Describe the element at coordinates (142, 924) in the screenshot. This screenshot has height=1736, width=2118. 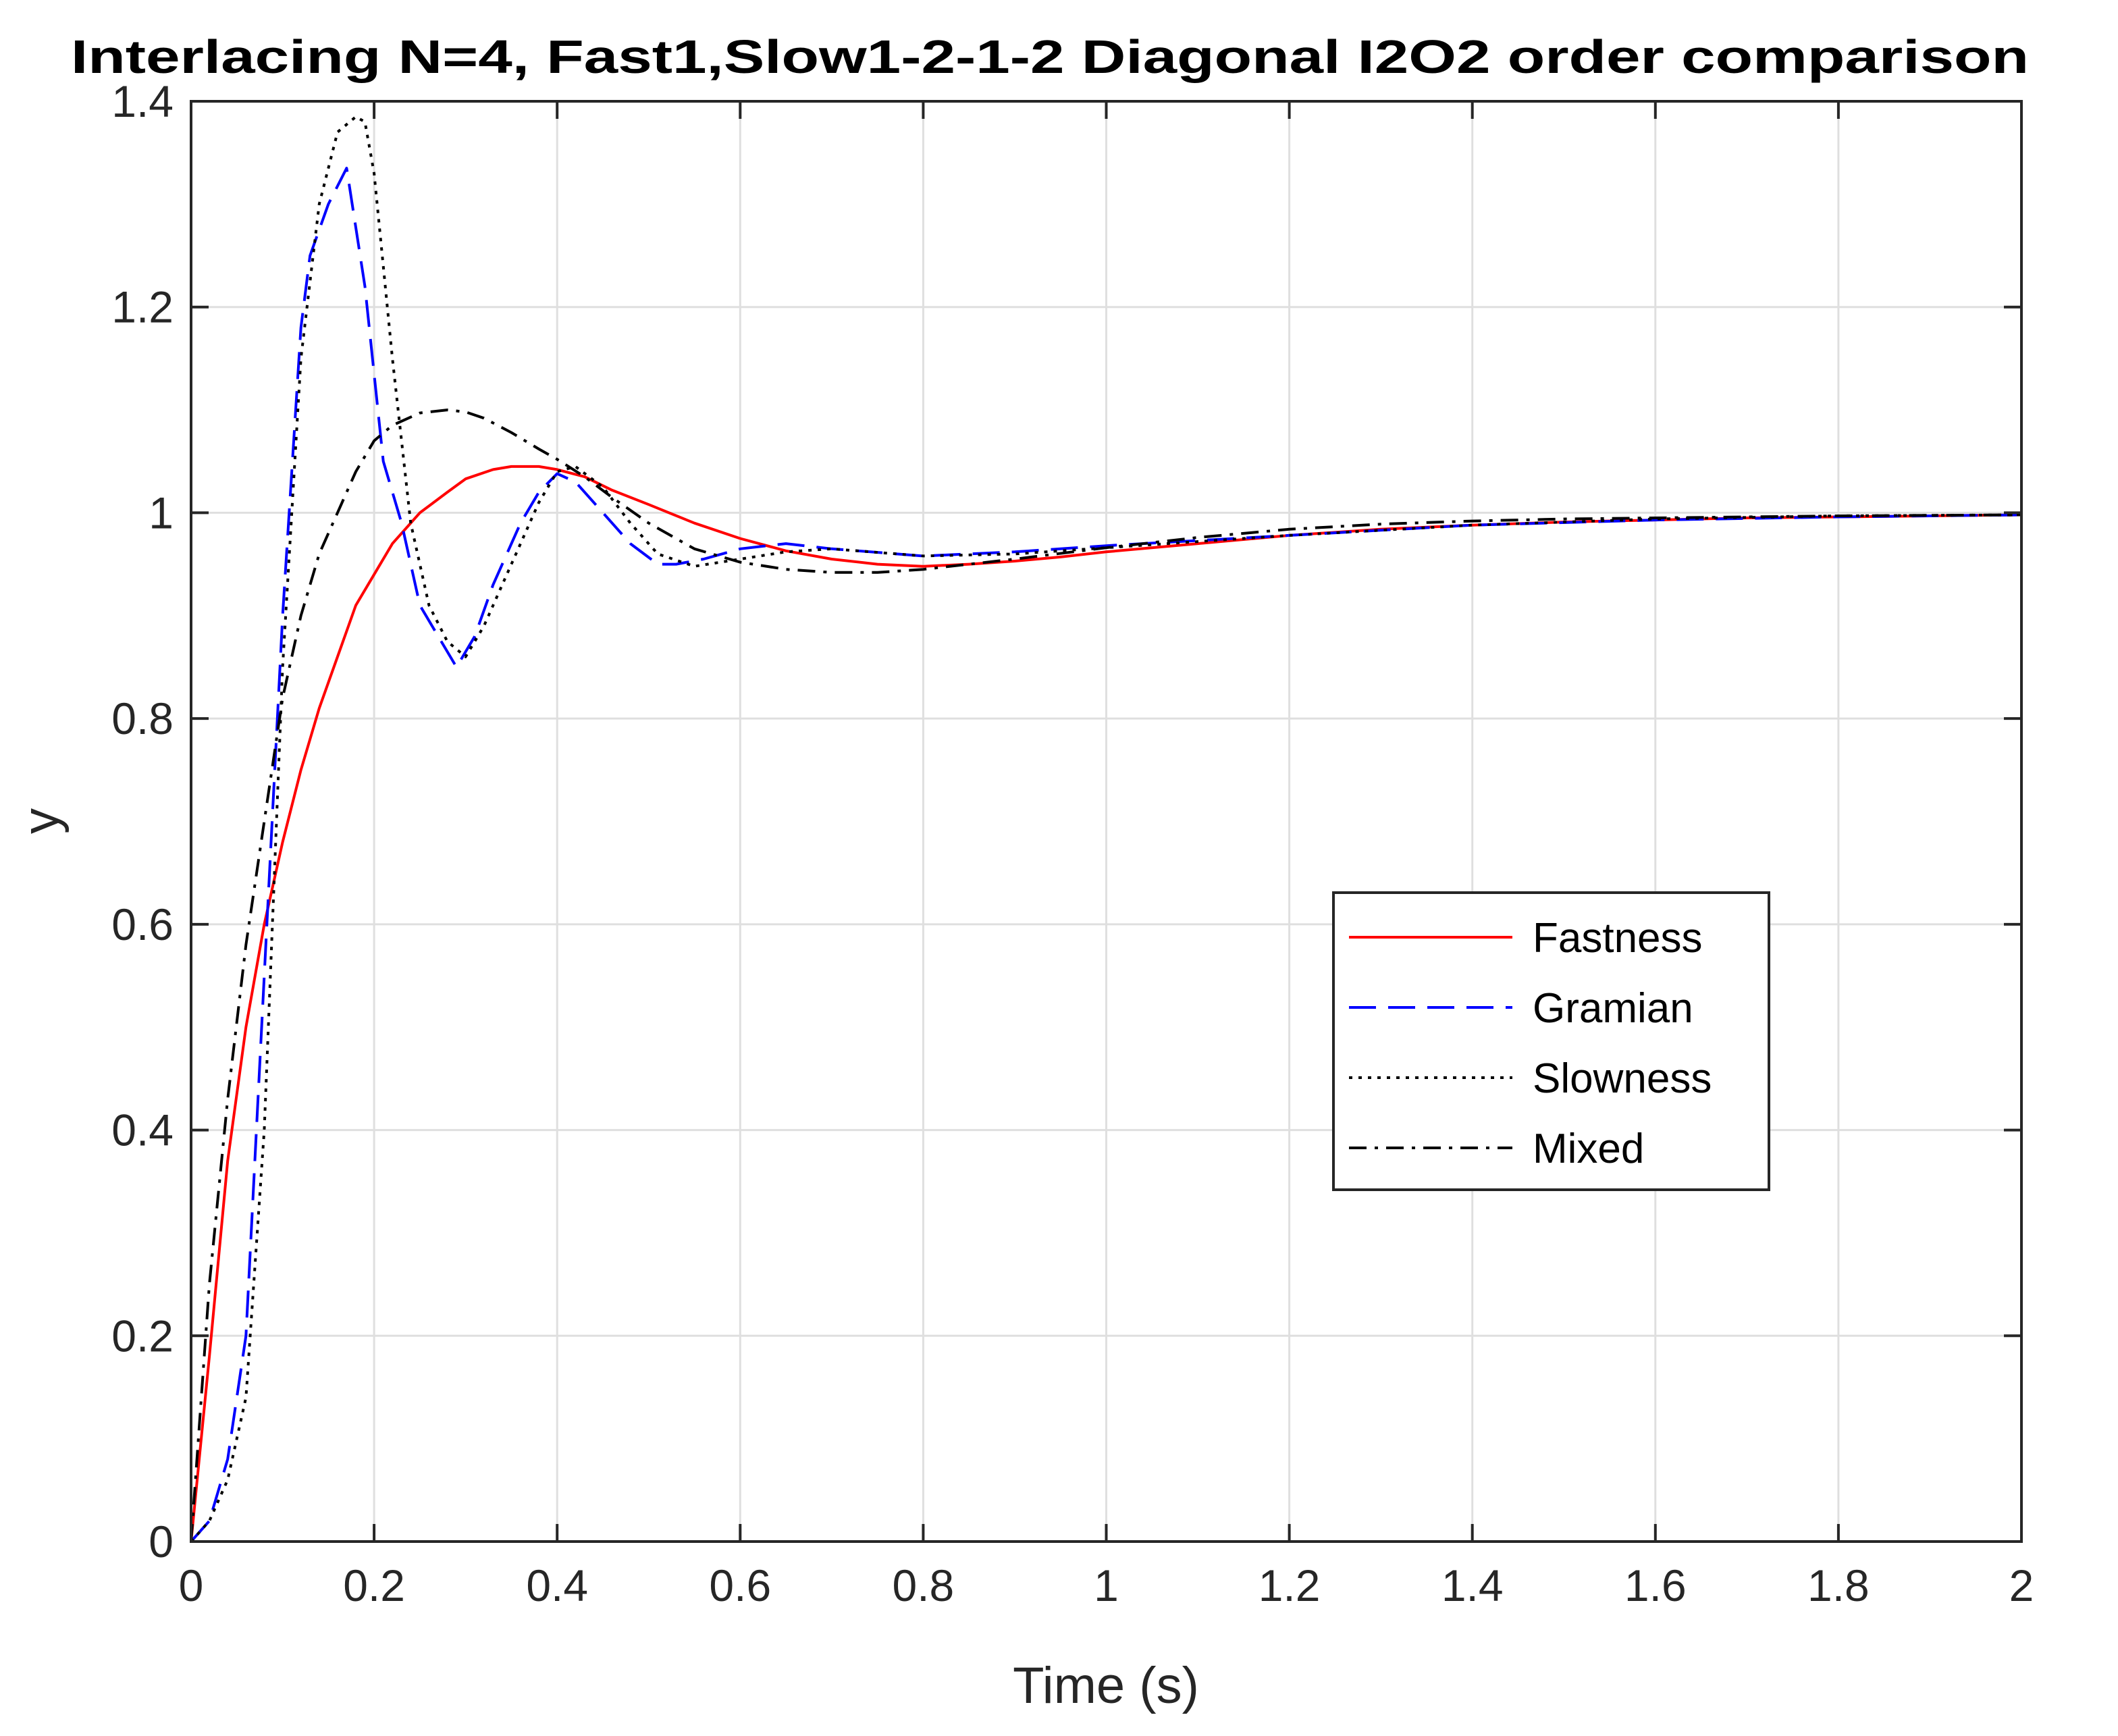
I see `y-tick-label: 0.6` at that location.